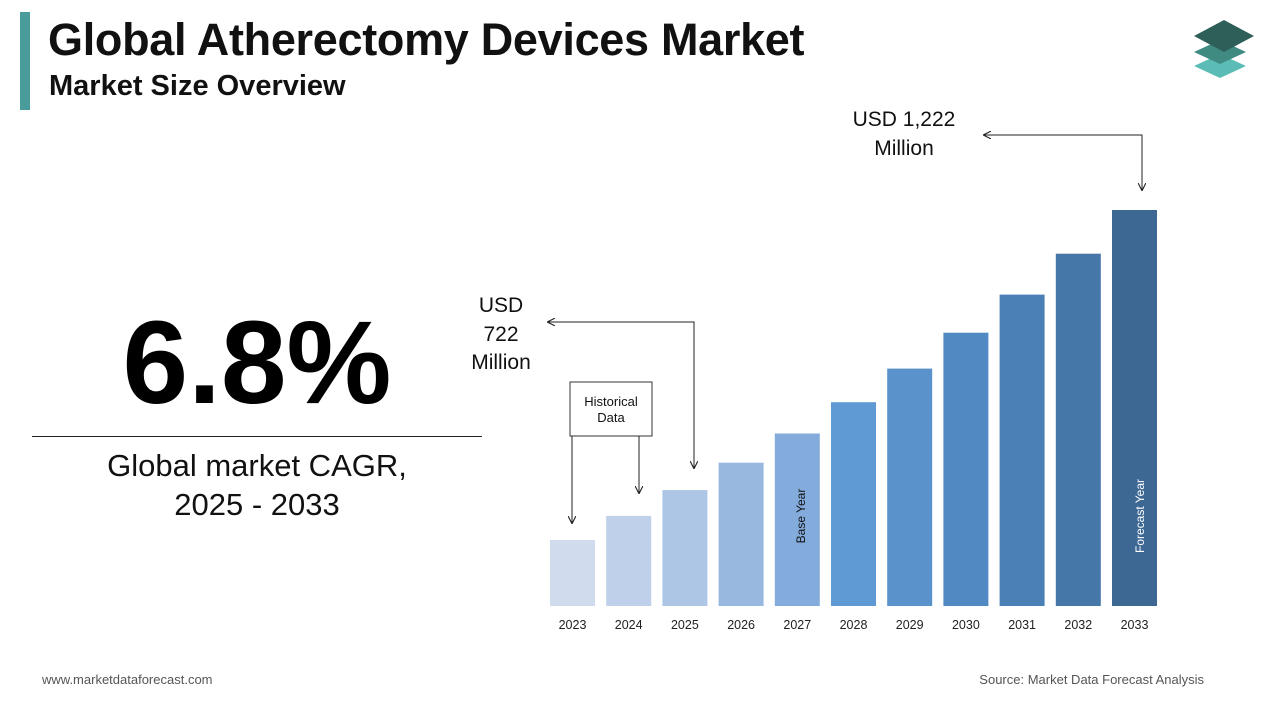 Image resolution: width=1280 pixels, height=720 pixels. Describe the element at coordinates (904, 119) in the screenshot. I see `end-value-callout-line1: USD 1,222` at that location.